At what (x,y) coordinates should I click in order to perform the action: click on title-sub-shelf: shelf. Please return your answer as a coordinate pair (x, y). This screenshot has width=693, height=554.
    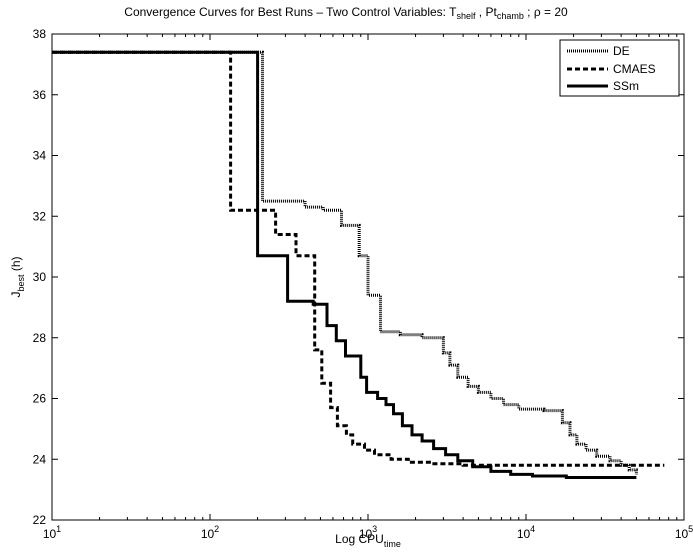
    Looking at the image, I should click on (466, 16).